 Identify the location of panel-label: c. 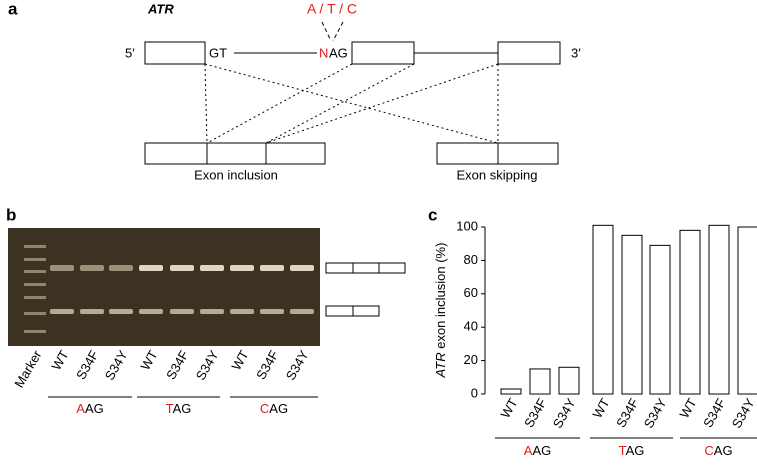
(432, 214).